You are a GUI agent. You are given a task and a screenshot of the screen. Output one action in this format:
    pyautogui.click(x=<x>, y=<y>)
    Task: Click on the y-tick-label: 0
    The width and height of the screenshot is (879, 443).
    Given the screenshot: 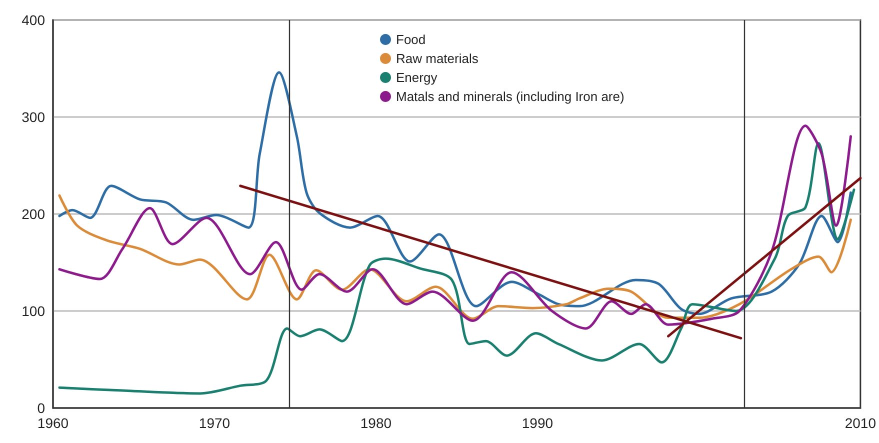 What is the action you would take?
    pyautogui.click(x=41, y=408)
    